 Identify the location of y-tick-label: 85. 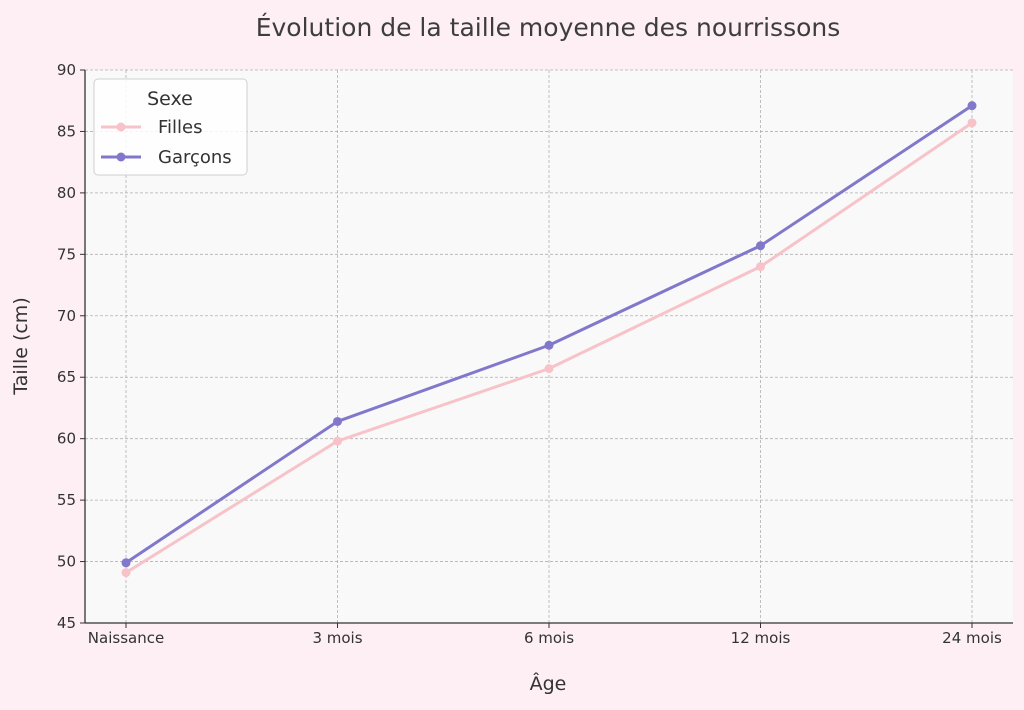
(66, 131).